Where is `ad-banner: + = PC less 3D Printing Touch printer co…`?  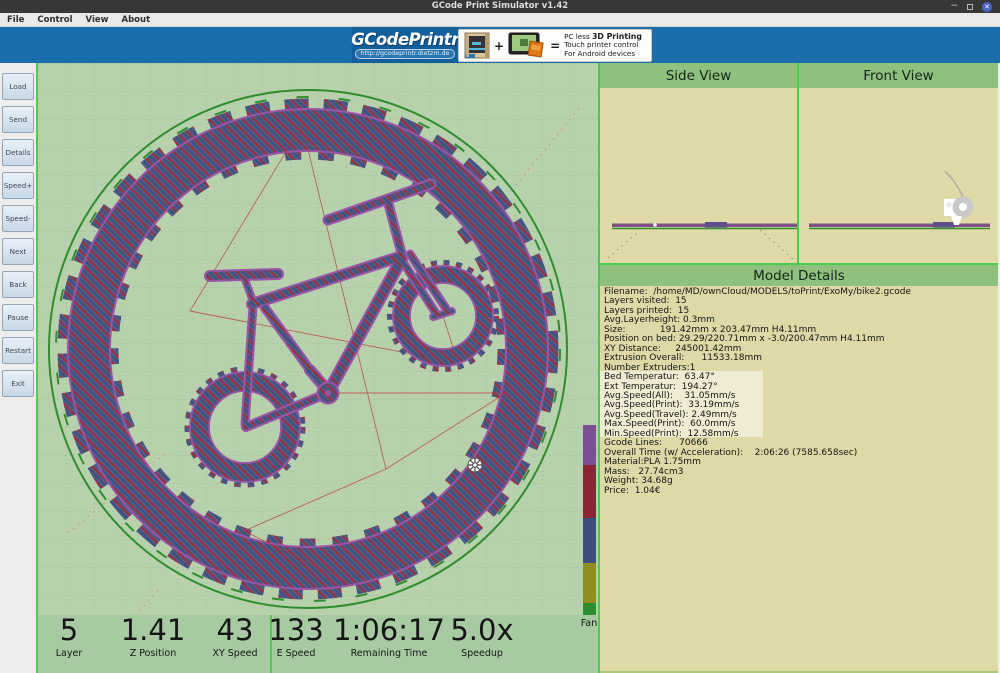 ad-banner: + = PC less 3D Printing Touch printer co… is located at coordinates (555, 45).